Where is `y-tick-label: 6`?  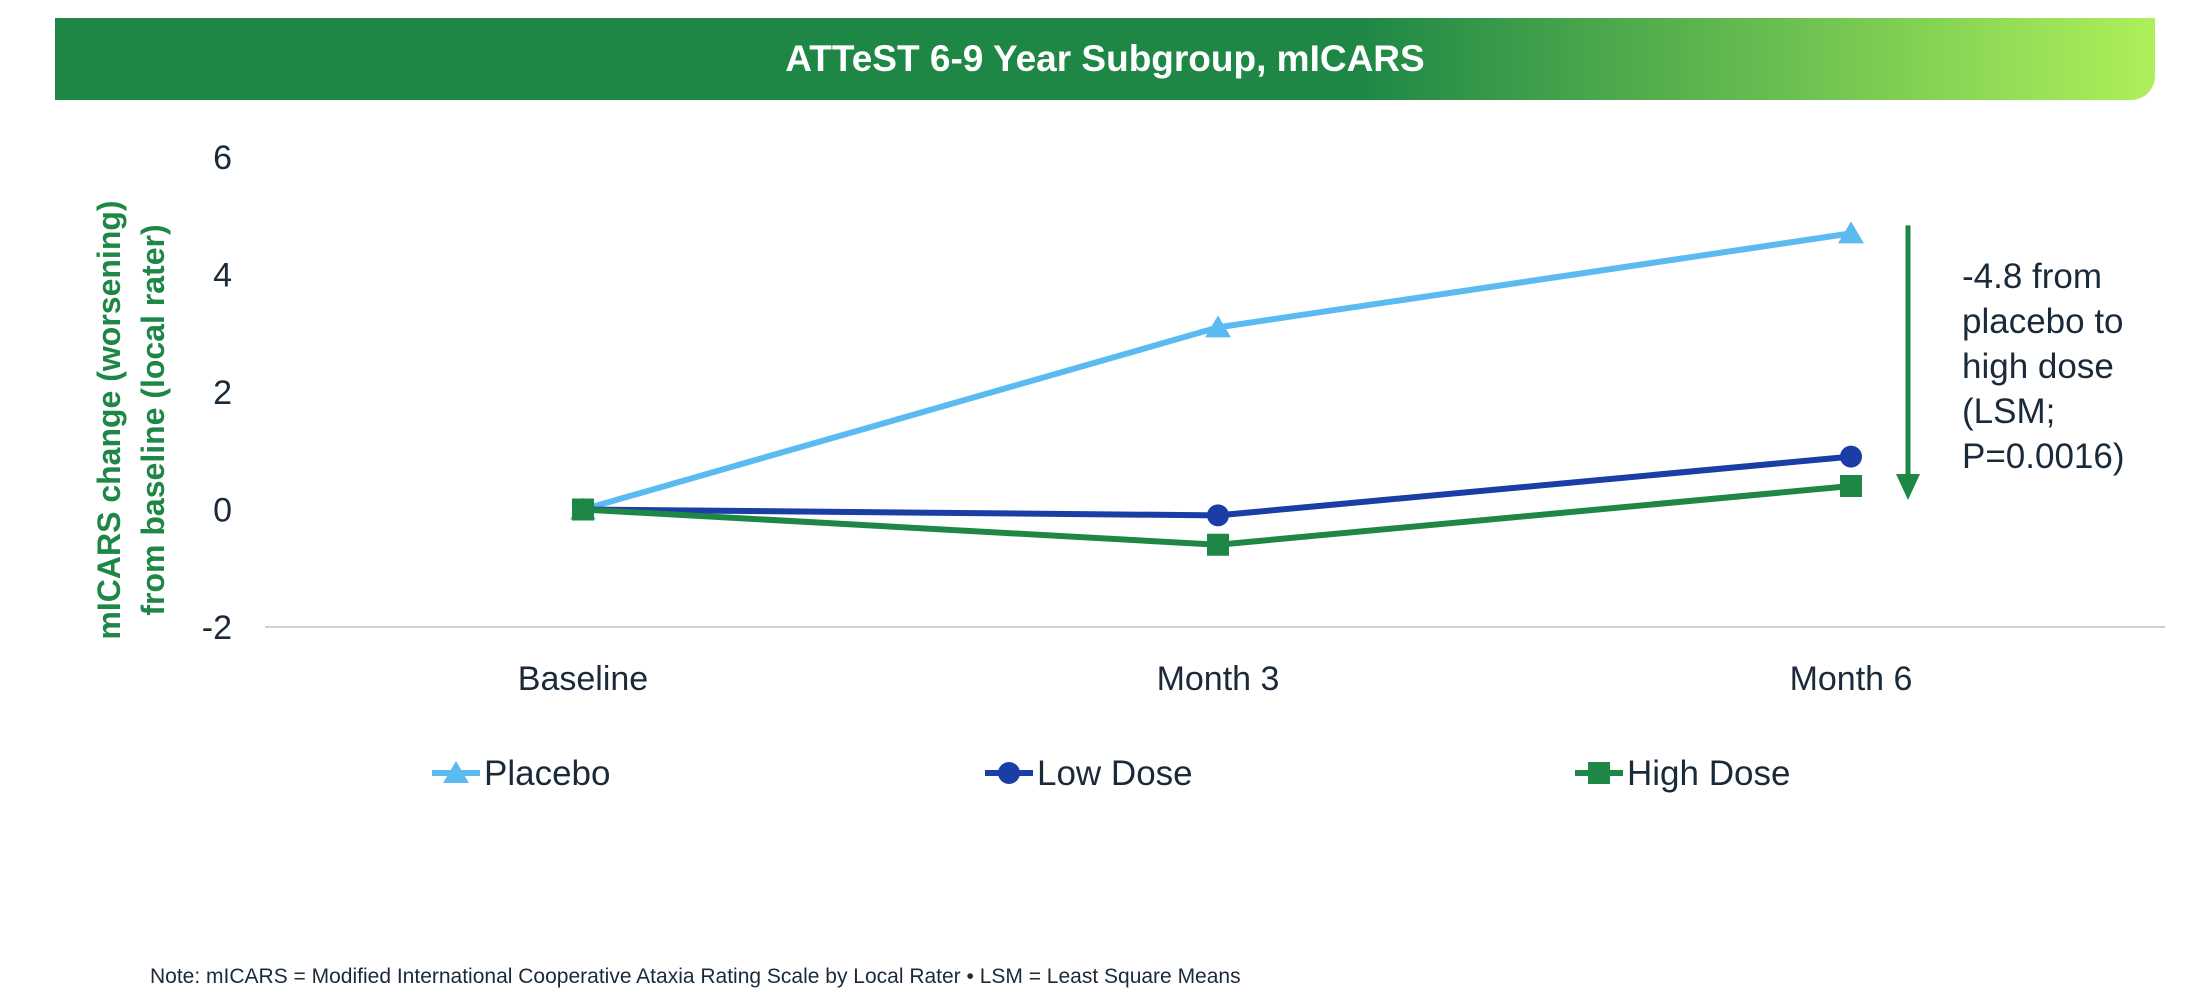
y-tick-label: 6 is located at coordinates (222, 158).